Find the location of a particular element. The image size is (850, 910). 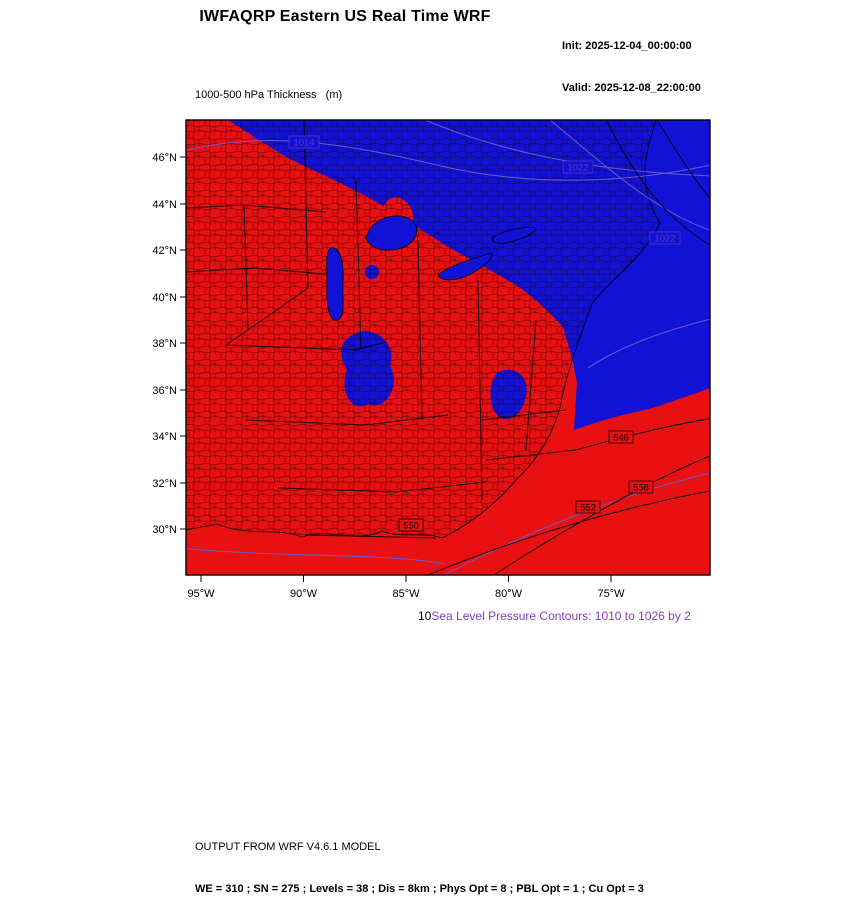

lat-label: 36°N is located at coordinates (164, 391).